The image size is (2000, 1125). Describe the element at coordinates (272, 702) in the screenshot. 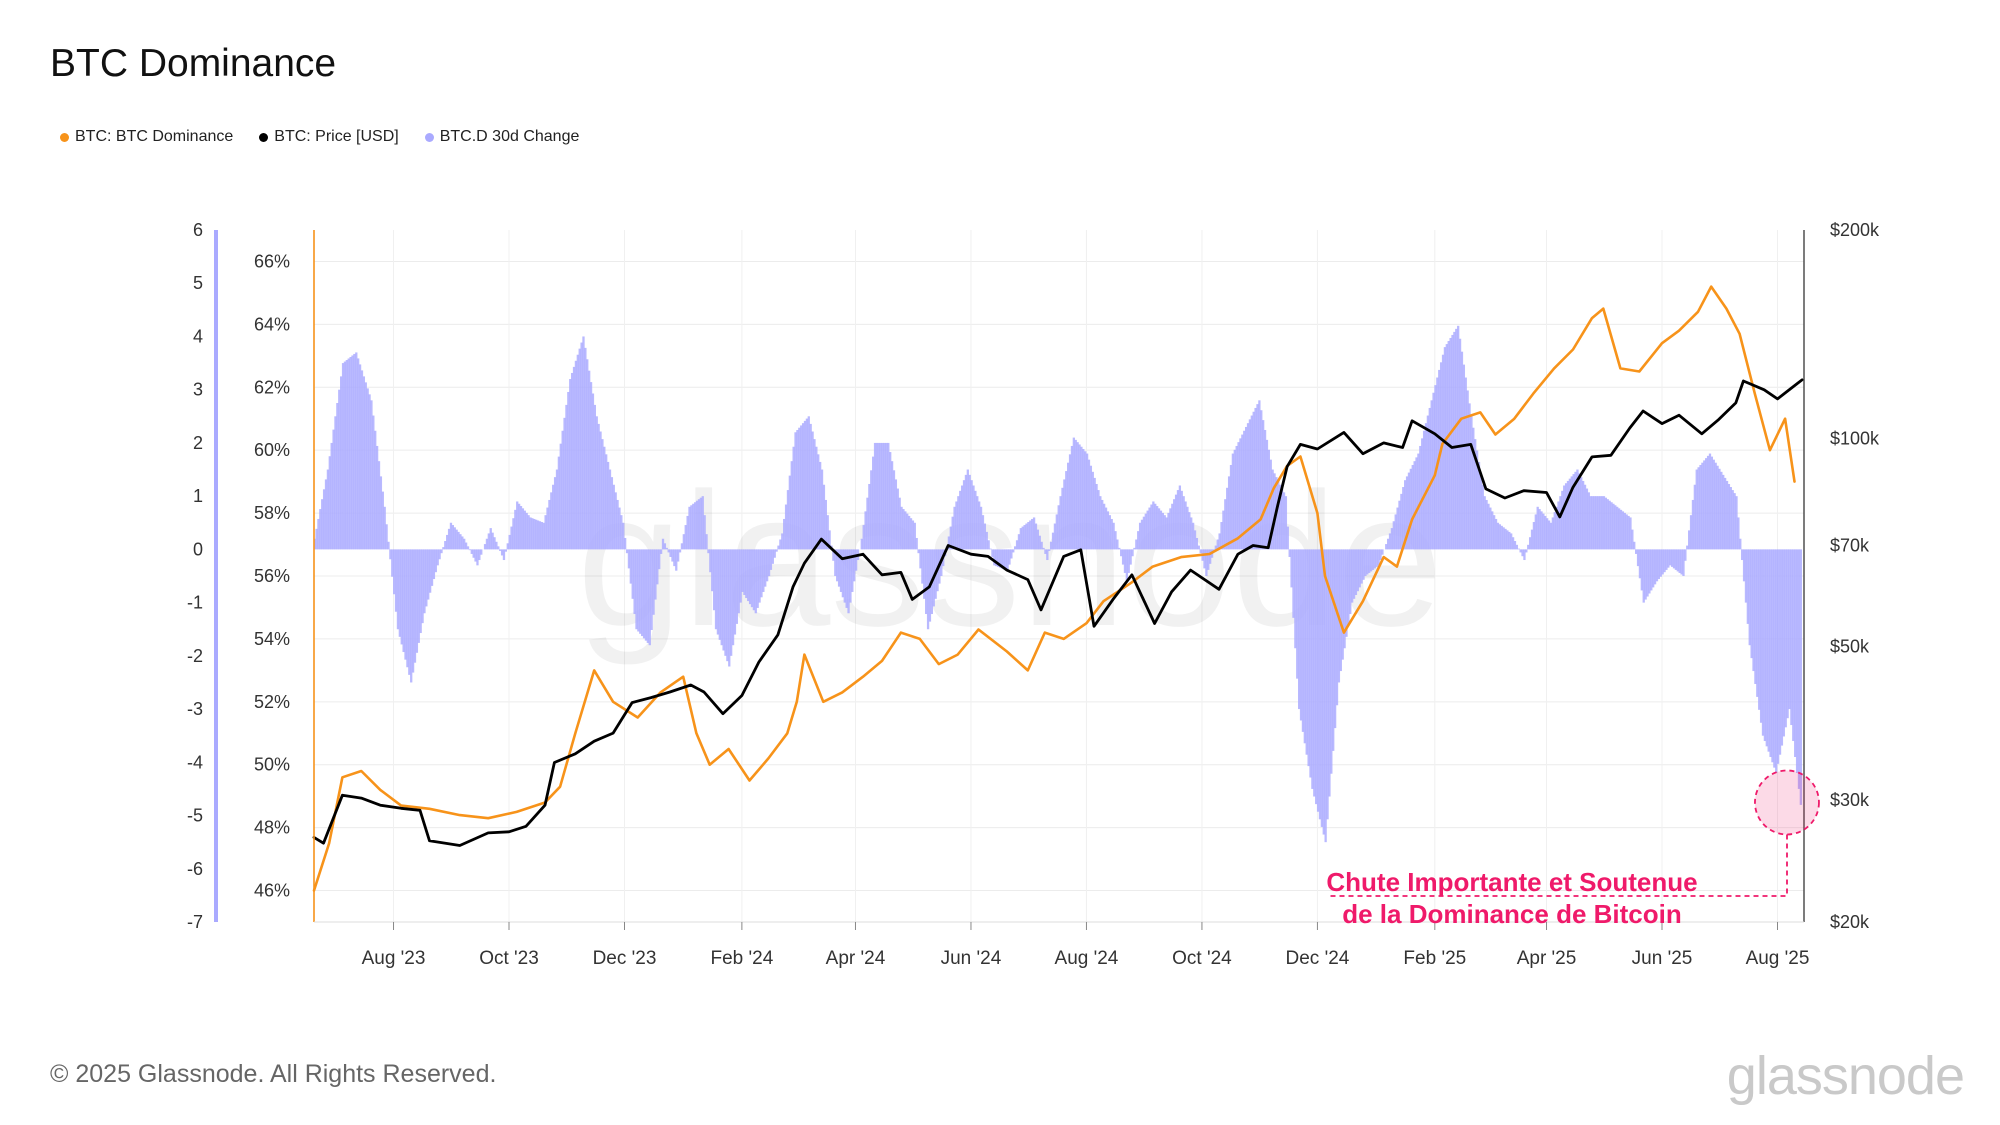

I see `dominance-tick-label: 52%` at that location.